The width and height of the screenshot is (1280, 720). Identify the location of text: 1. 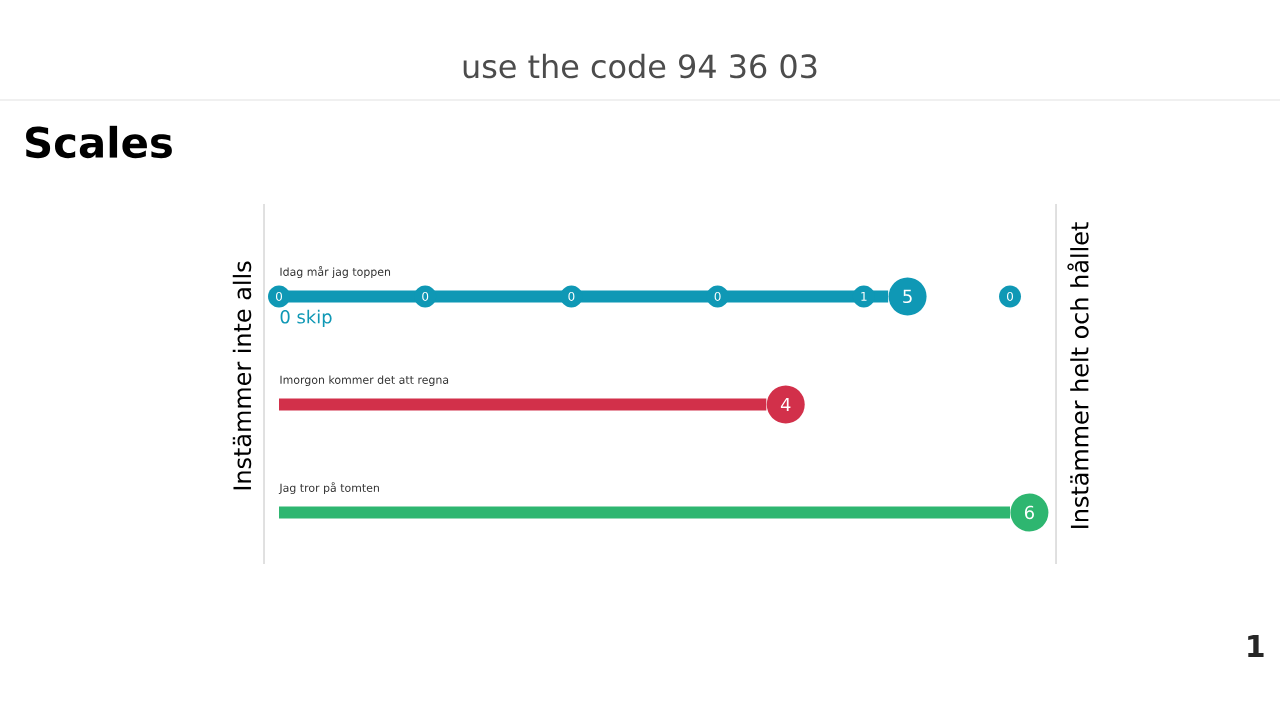
(1256, 646).